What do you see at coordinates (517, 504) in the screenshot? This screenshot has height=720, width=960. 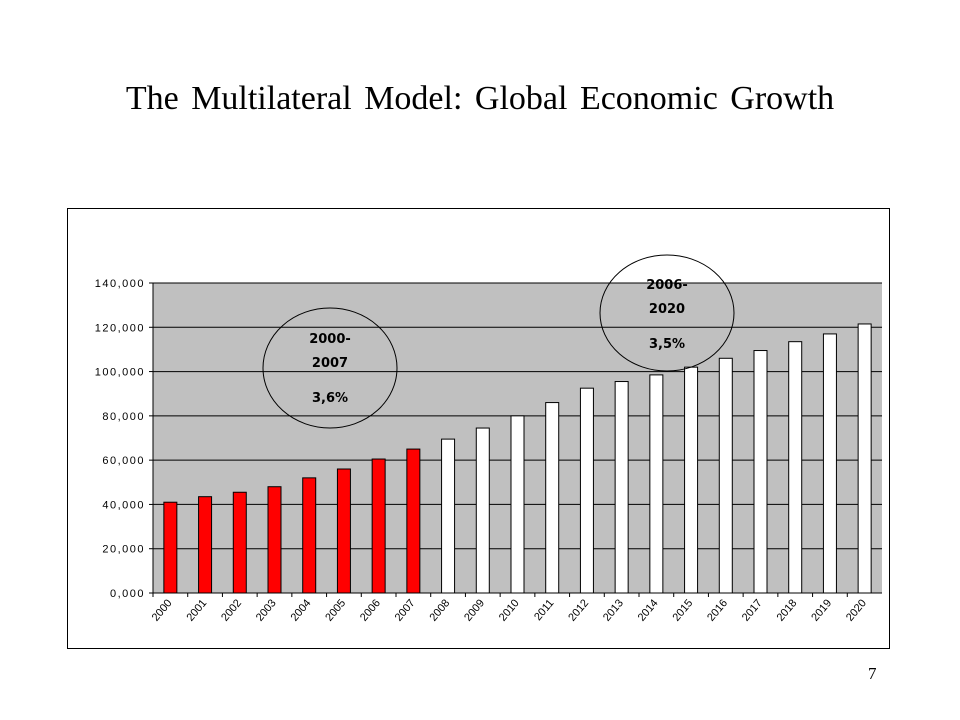 I see `bar-2010` at bounding box center [517, 504].